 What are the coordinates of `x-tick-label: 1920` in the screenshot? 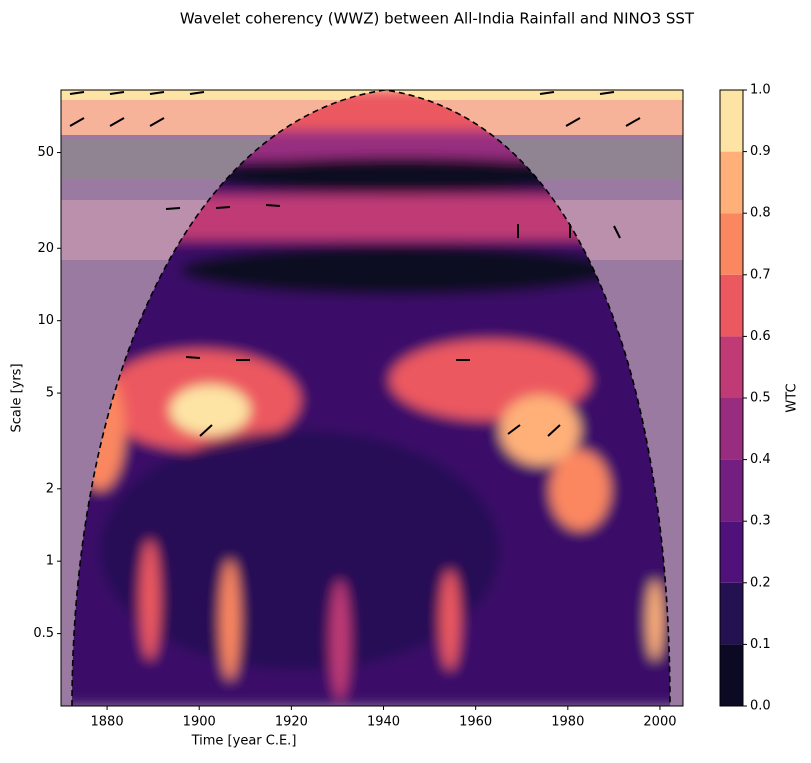 It's located at (291, 722).